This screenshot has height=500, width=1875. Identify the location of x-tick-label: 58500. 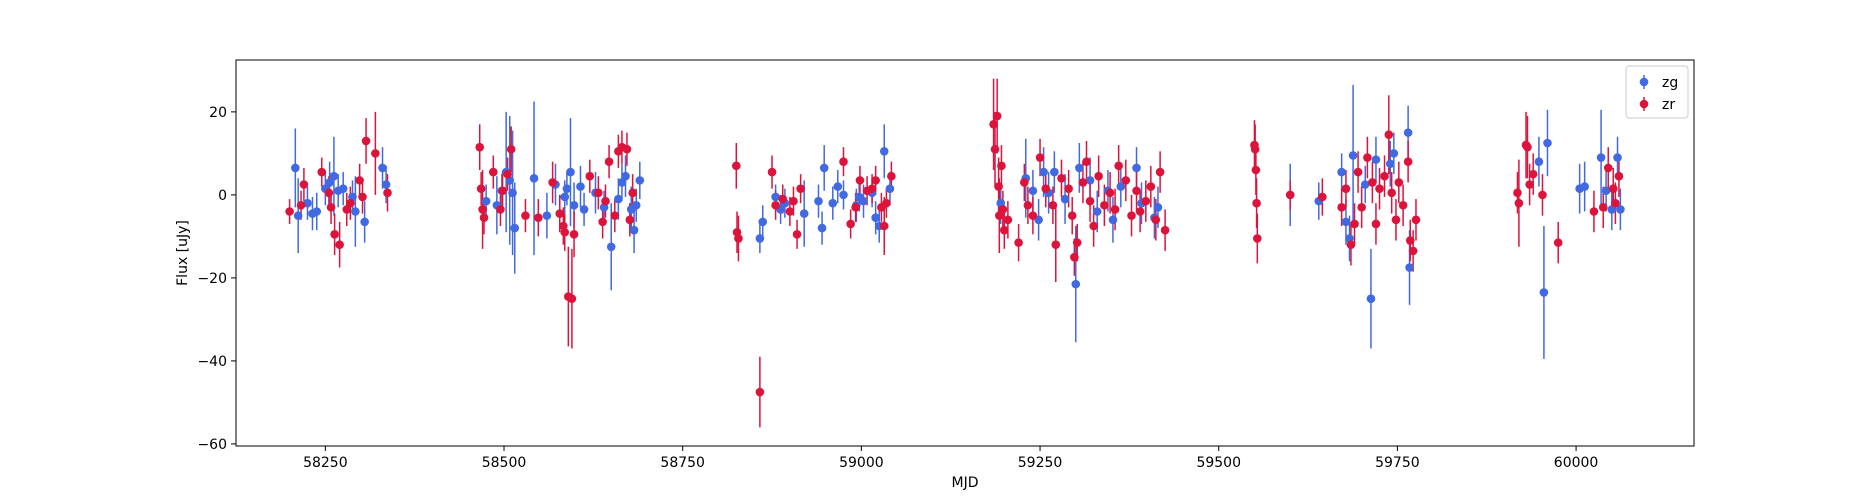
(504, 463).